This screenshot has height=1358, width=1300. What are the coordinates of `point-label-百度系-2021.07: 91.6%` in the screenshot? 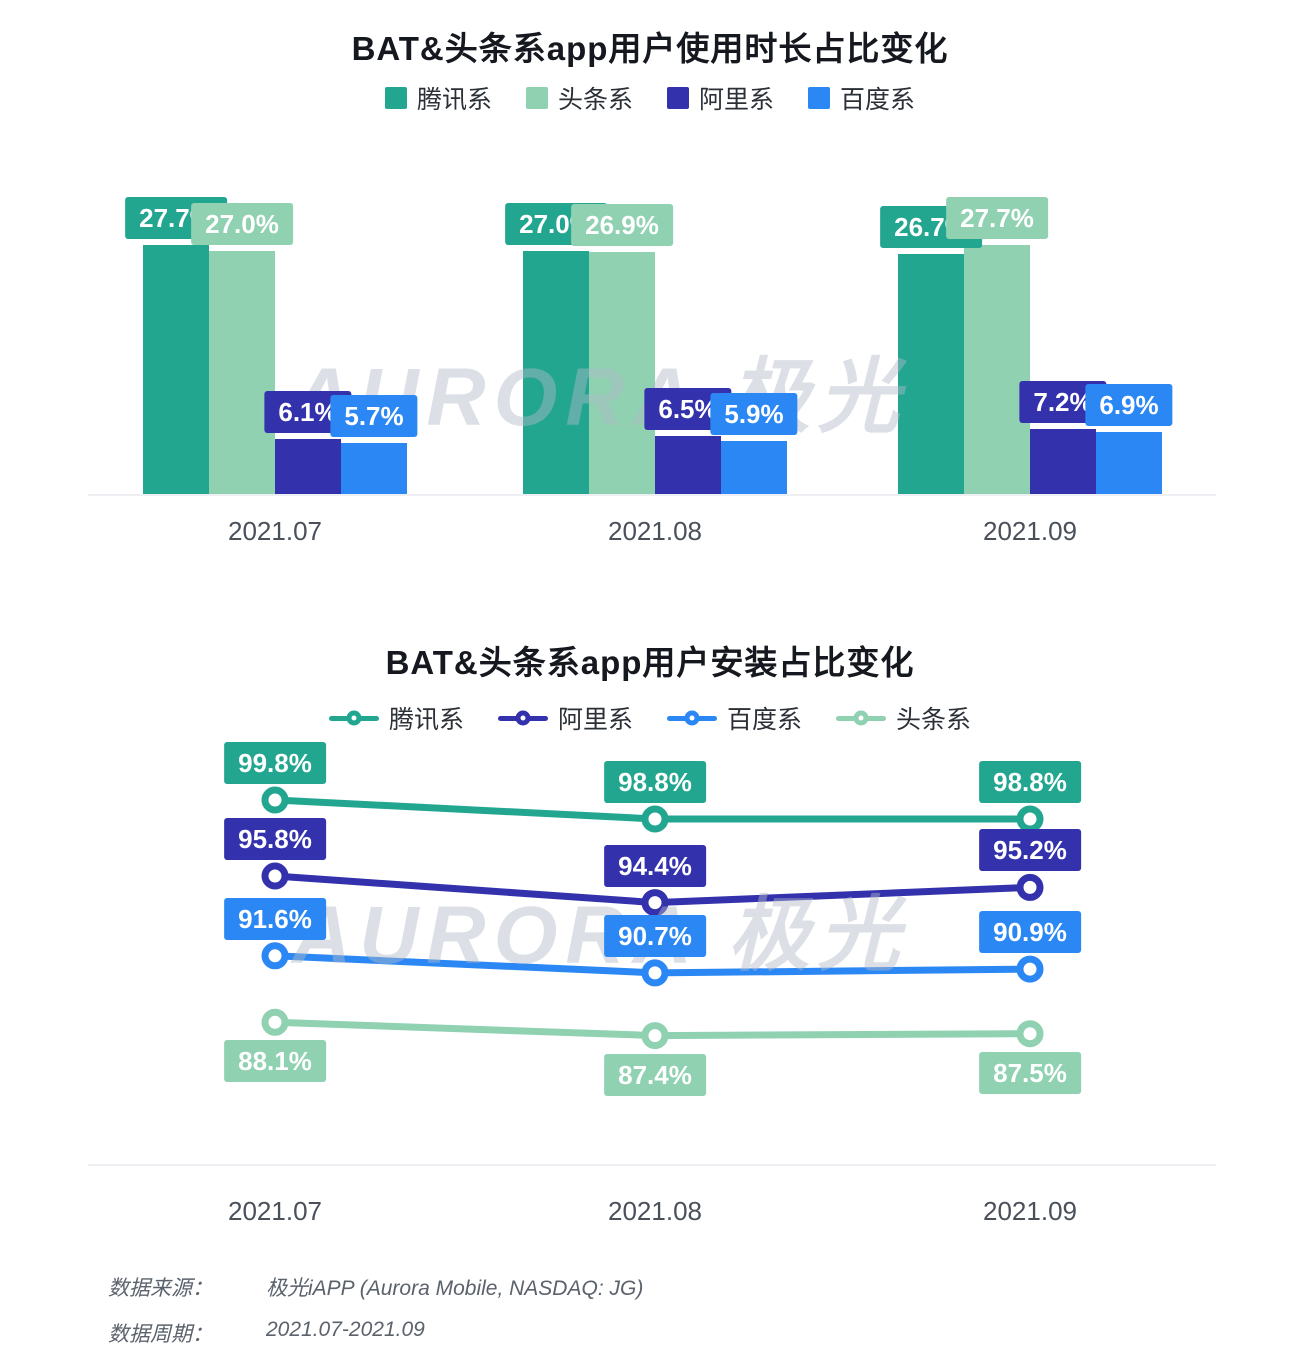 It's located at (275, 918).